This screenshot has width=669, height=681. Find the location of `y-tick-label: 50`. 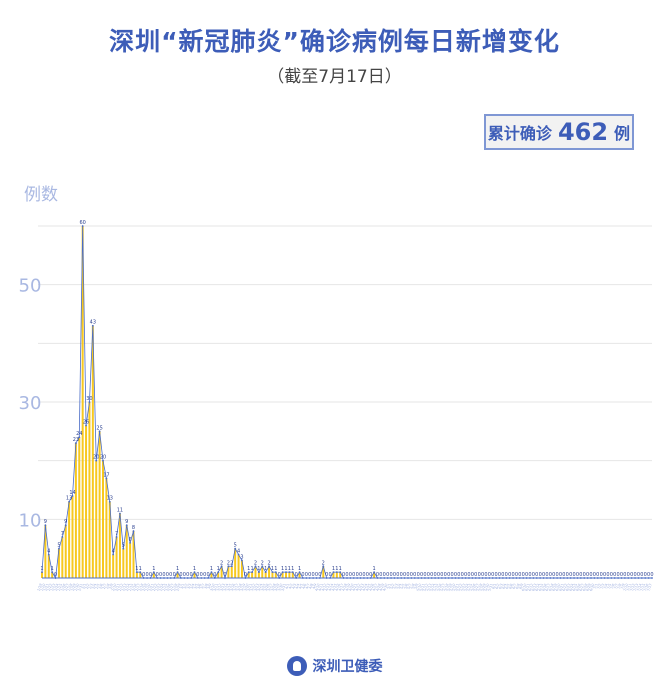

y-tick-label: 50 is located at coordinates (30, 286).